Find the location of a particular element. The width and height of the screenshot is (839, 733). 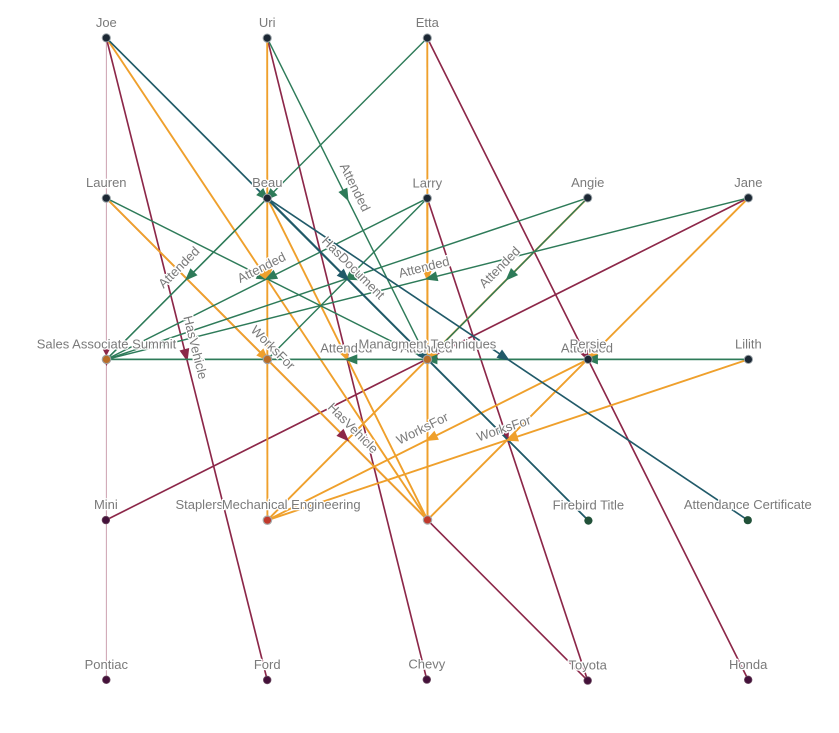

svg-text: Attendance Certificate is located at coordinates (748, 504).